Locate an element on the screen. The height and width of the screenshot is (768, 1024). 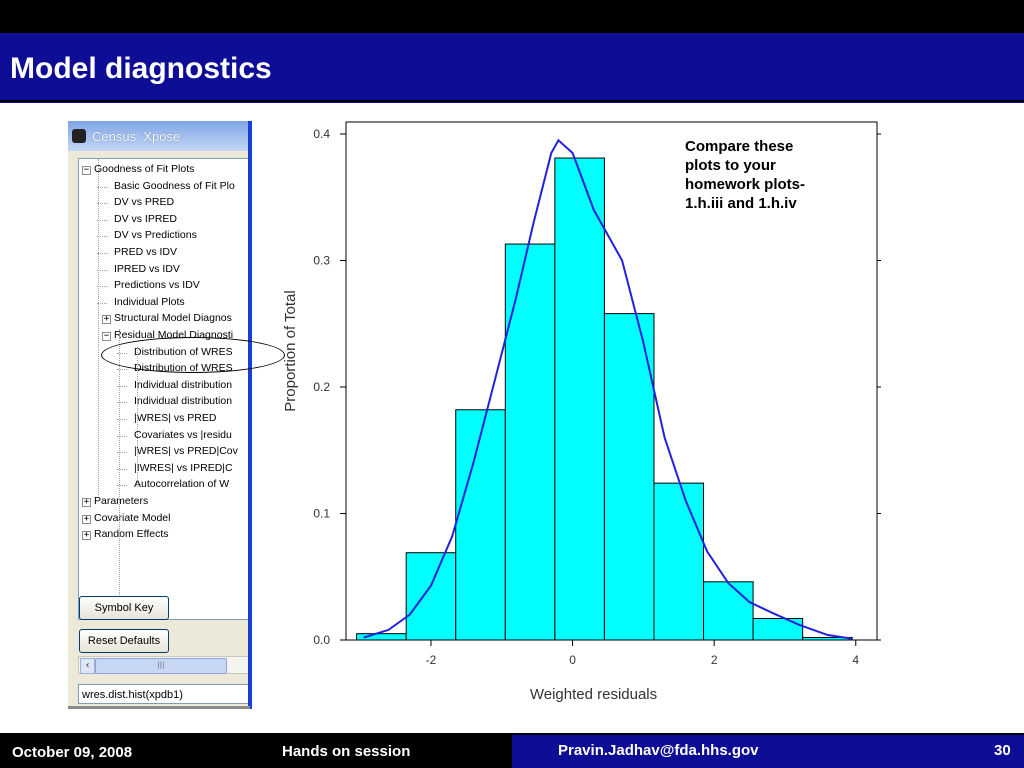
x-tick-label: 0 is located at coordinates (572, 660).